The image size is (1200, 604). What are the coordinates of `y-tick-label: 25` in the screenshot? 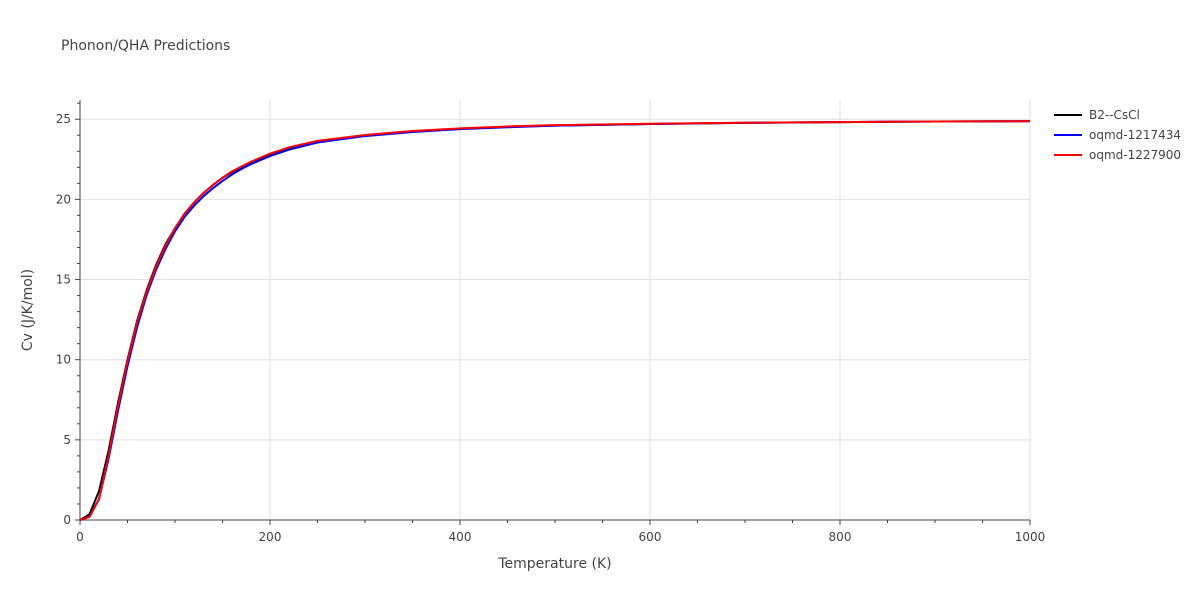 It's located at (63, 119).